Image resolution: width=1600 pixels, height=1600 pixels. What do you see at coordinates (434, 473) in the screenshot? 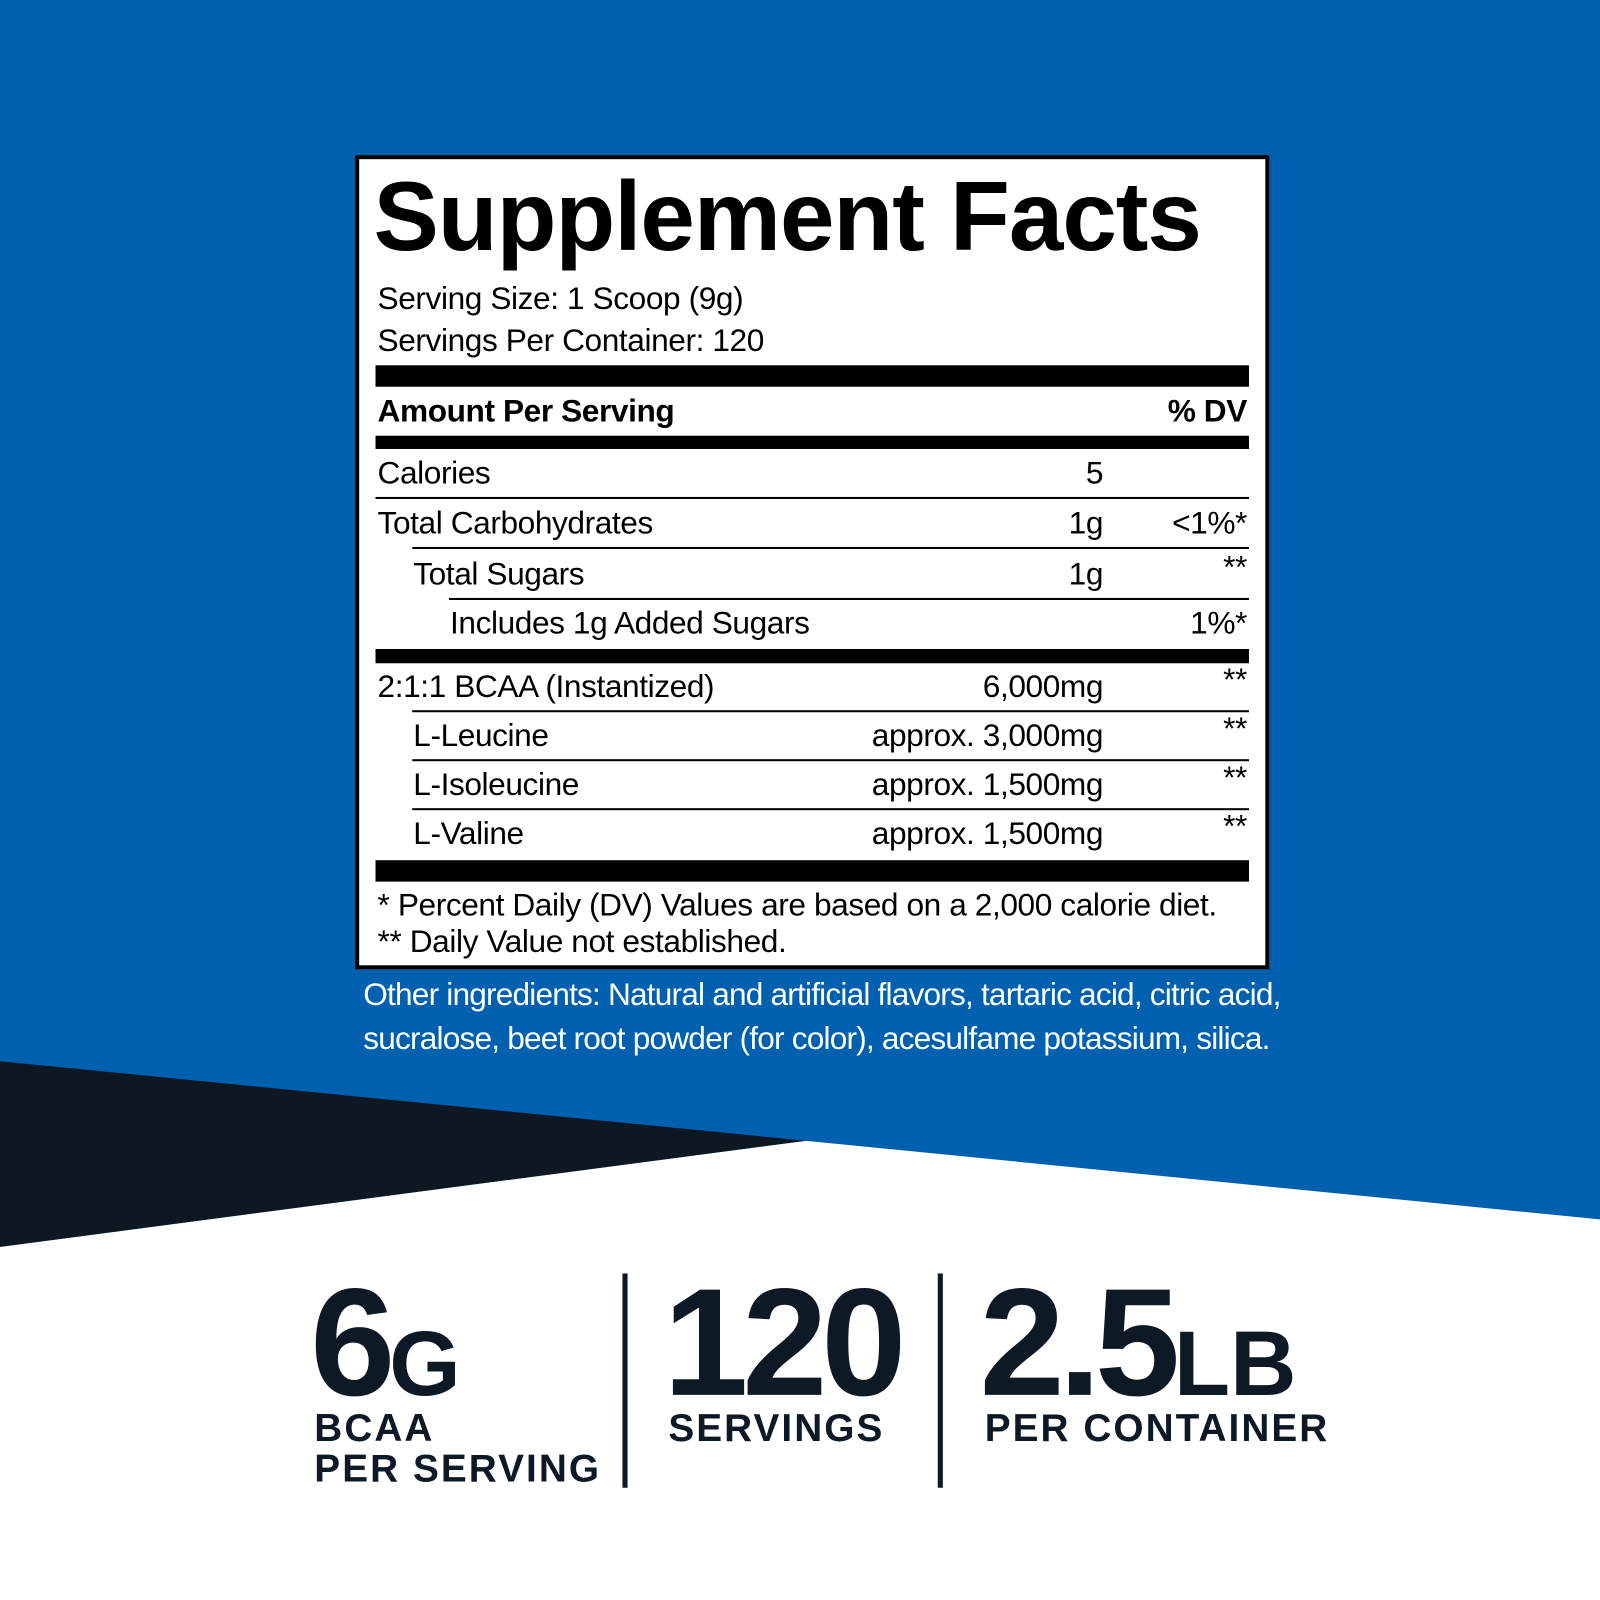
I see `row-name: Calories` at bounding box center [434, 473].